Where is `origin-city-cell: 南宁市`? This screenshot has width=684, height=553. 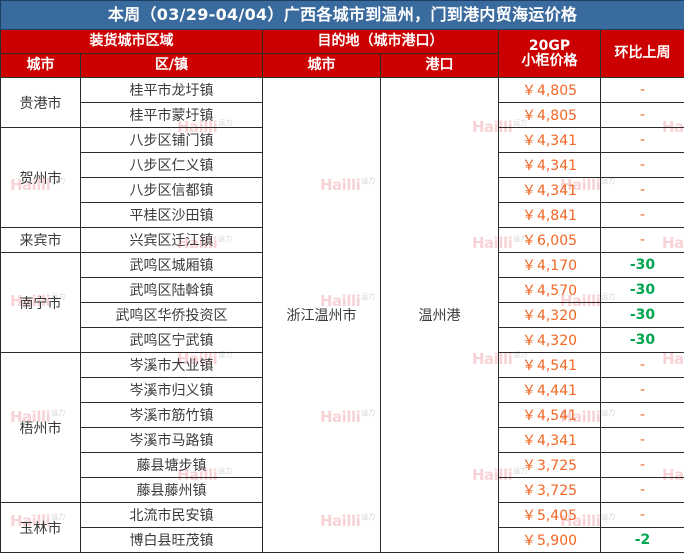 origin-city-cell: 南宁市 is located at coordinates (41, 303).